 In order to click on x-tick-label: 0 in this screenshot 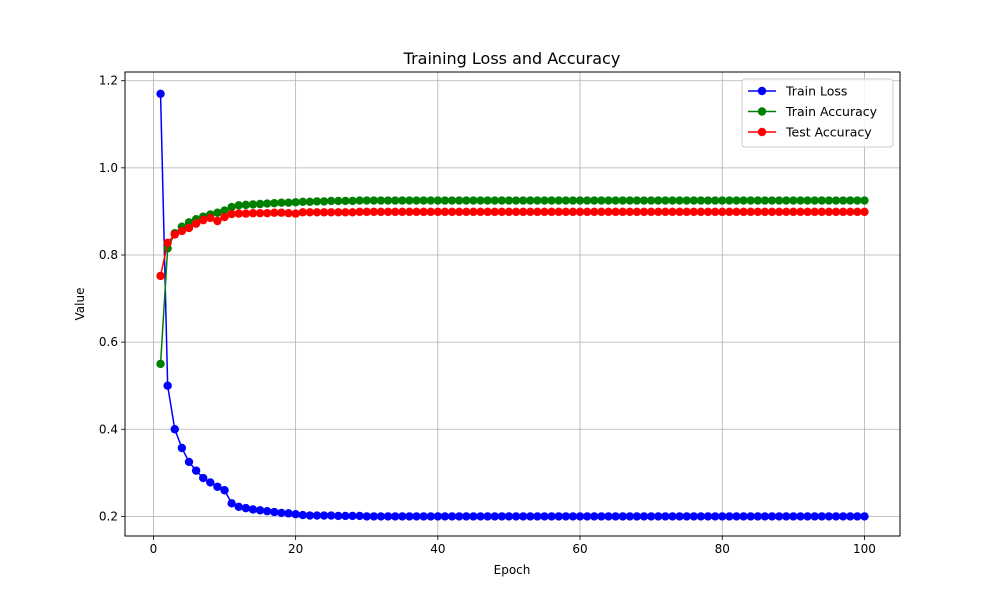, I will do `click(154, 549)`.